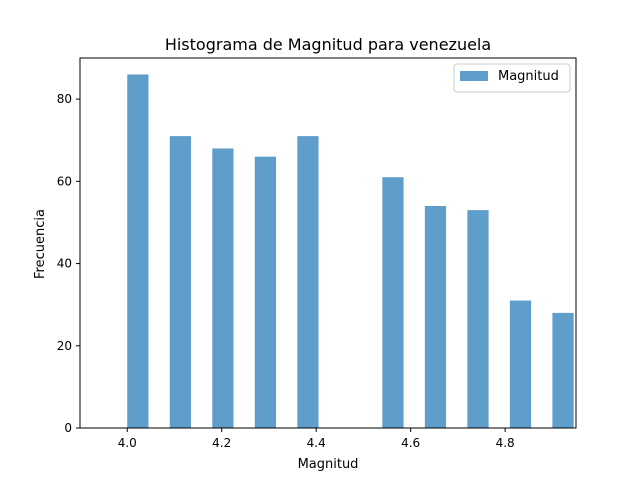 This screenshot has width=640, height=484. I want to click on legend-label: Magnitud, so click(528, 76).